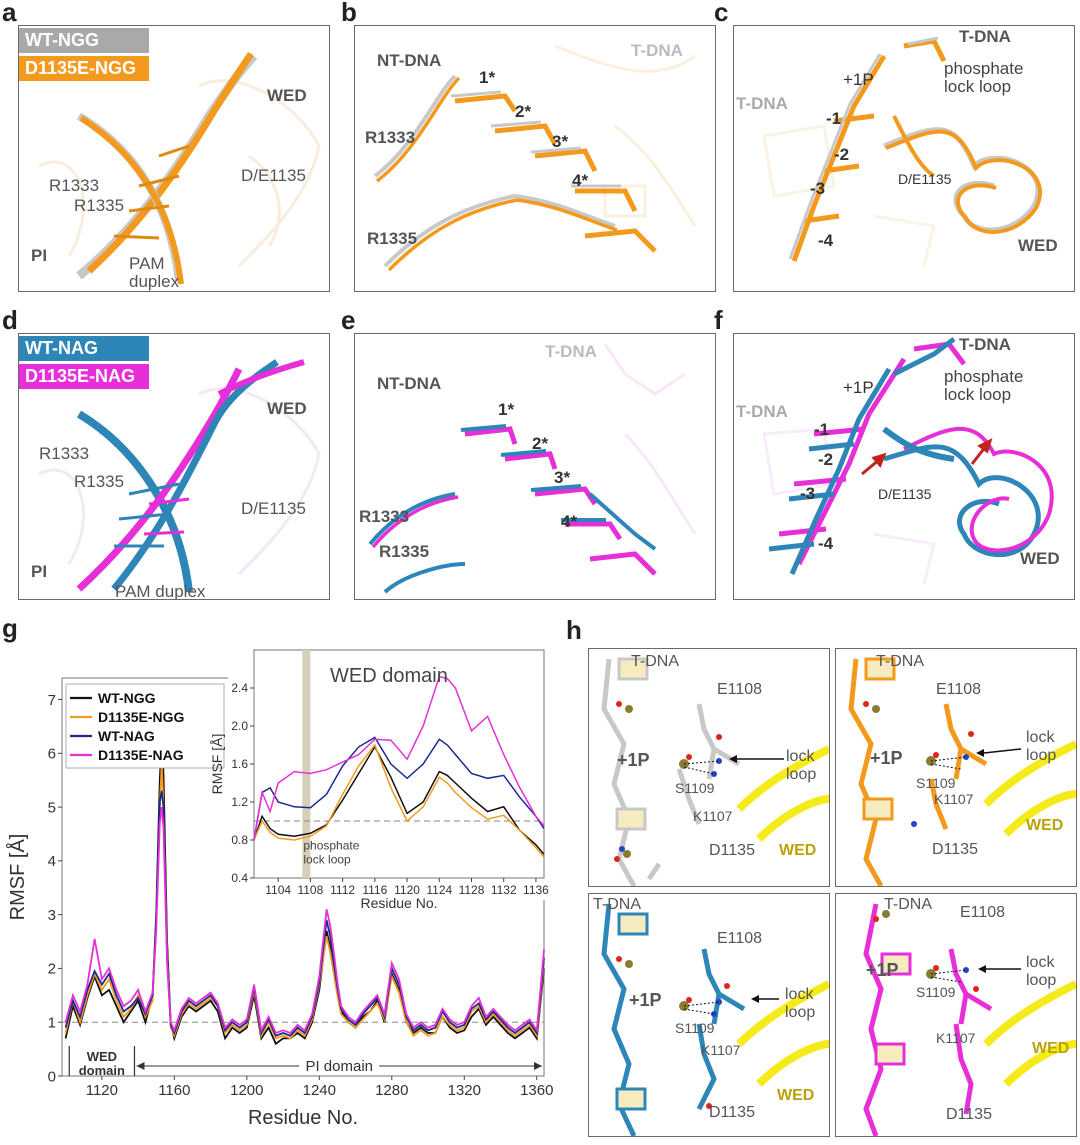 The image size is (1080, 1145). What do you see at coordinates (504, 890) in the screenshot?
I see `inset-xtick-label: 1132` at bounding box center [504, 890].